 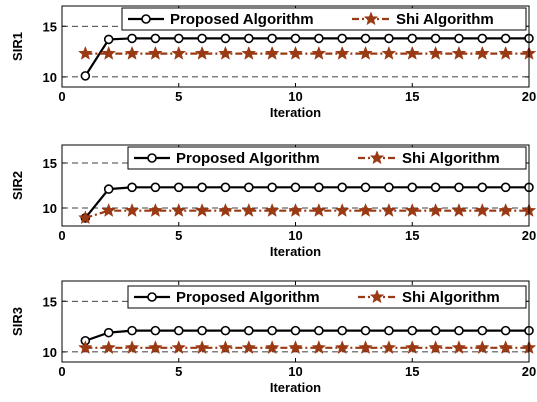 I want to click on x-tick-label: 0, so click(x=61, y=235).